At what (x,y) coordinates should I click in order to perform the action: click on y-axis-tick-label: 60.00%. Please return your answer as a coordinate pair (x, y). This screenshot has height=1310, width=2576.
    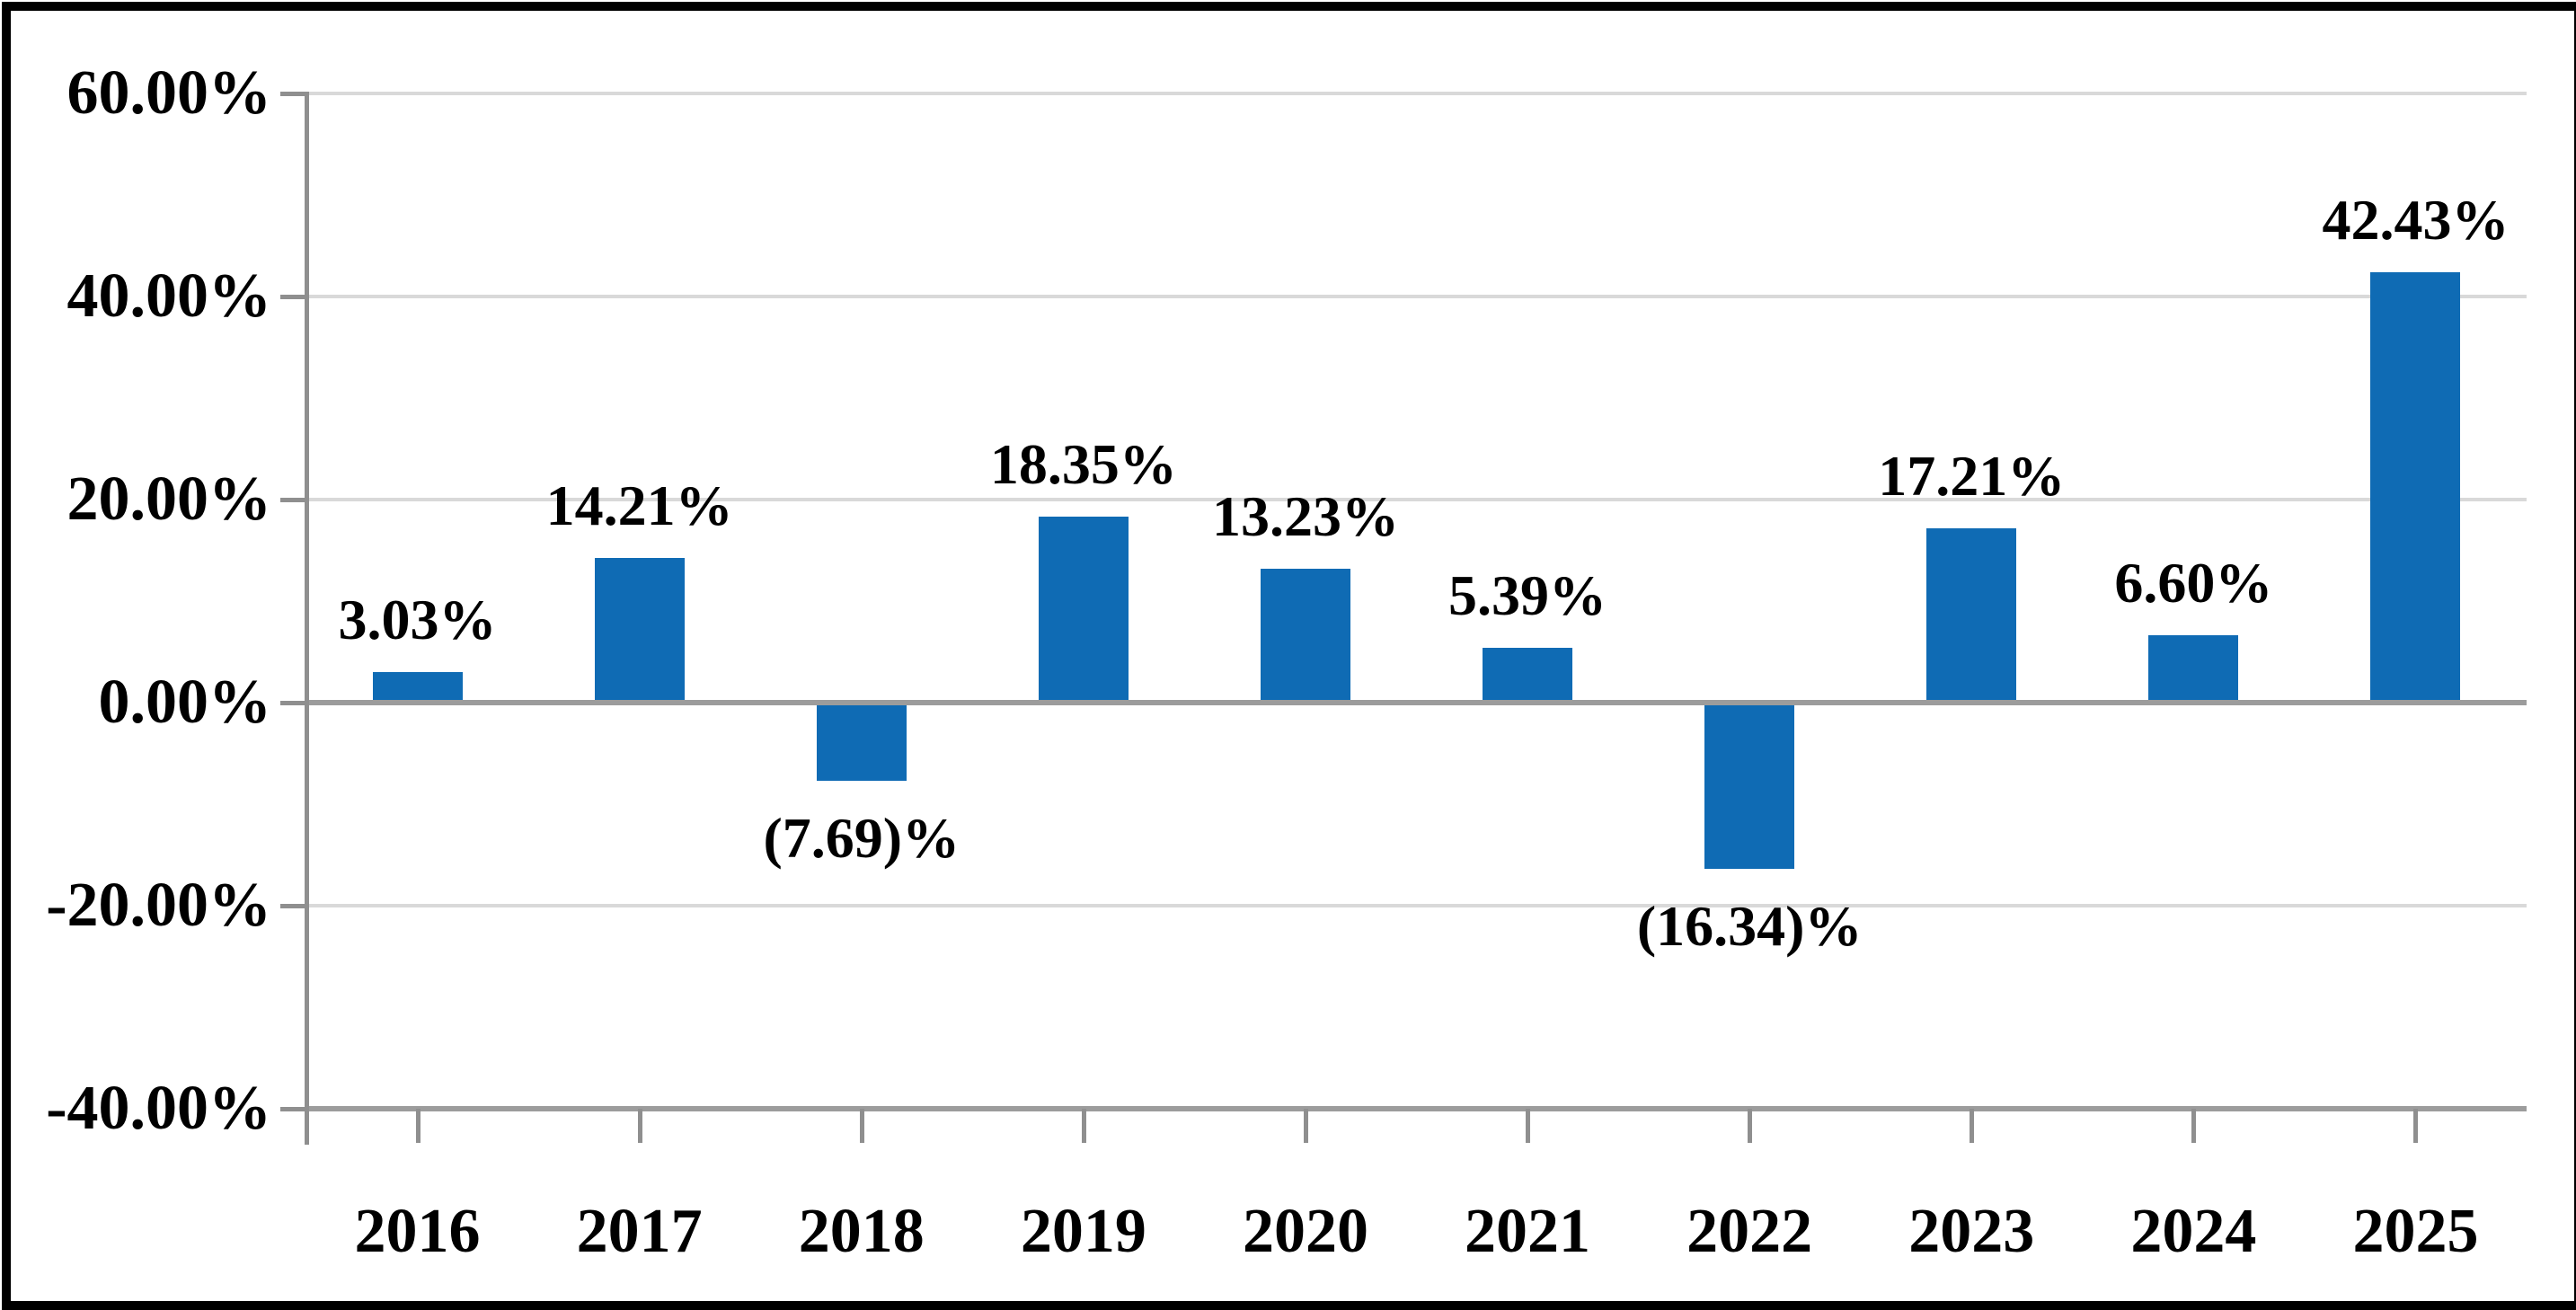
    Looking at the image, I should click on (169, 93).